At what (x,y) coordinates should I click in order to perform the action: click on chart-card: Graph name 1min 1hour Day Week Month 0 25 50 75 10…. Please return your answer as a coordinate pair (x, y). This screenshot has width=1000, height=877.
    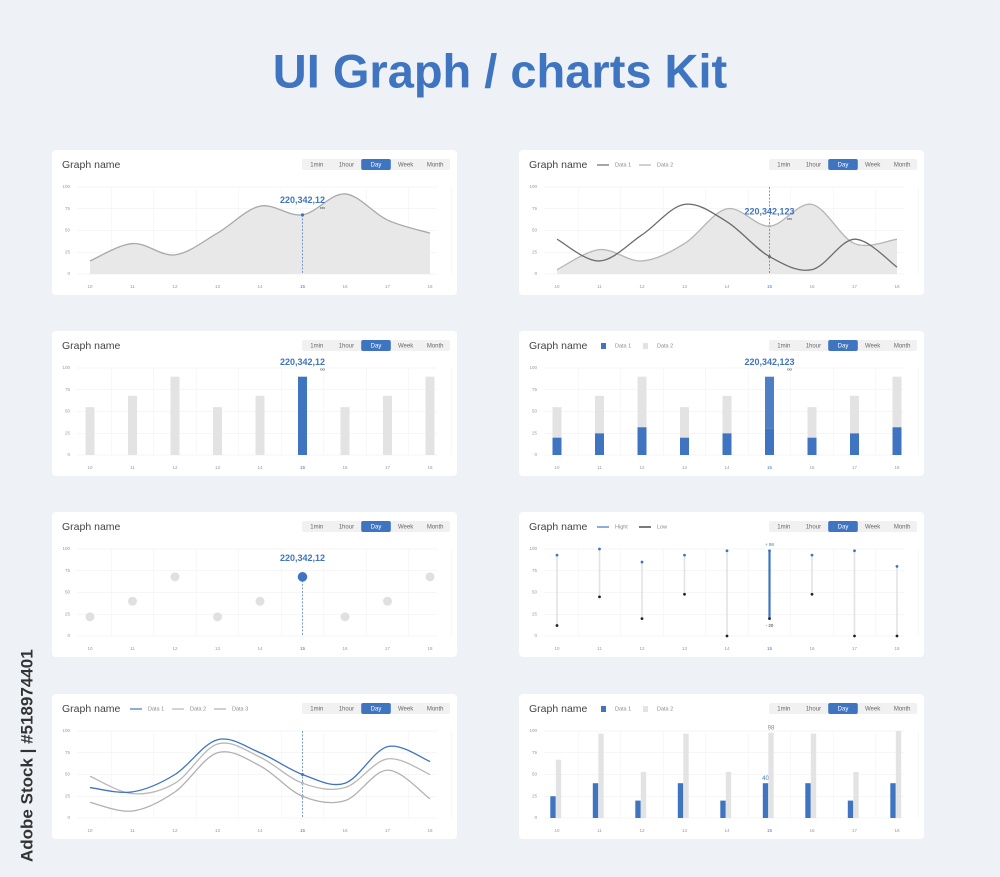
    Looking at the image, I should click on (254, 403).